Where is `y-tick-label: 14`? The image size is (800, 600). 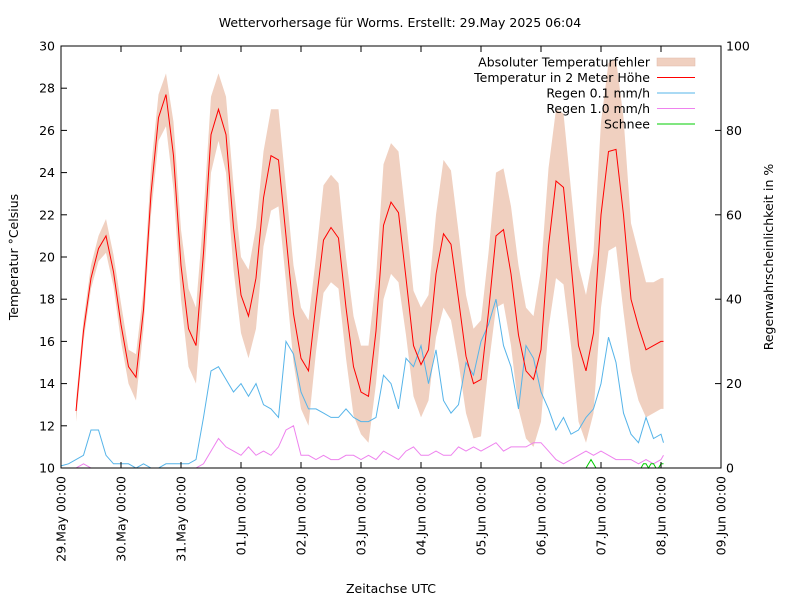 y-tick-label: 14 is located at coordinates (47, 383).